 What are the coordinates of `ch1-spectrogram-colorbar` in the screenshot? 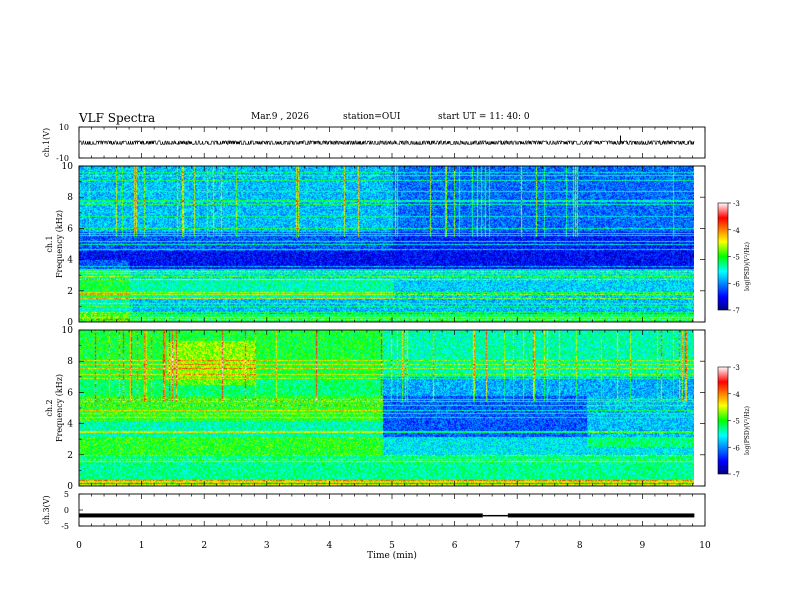 It's located at (723, 256).